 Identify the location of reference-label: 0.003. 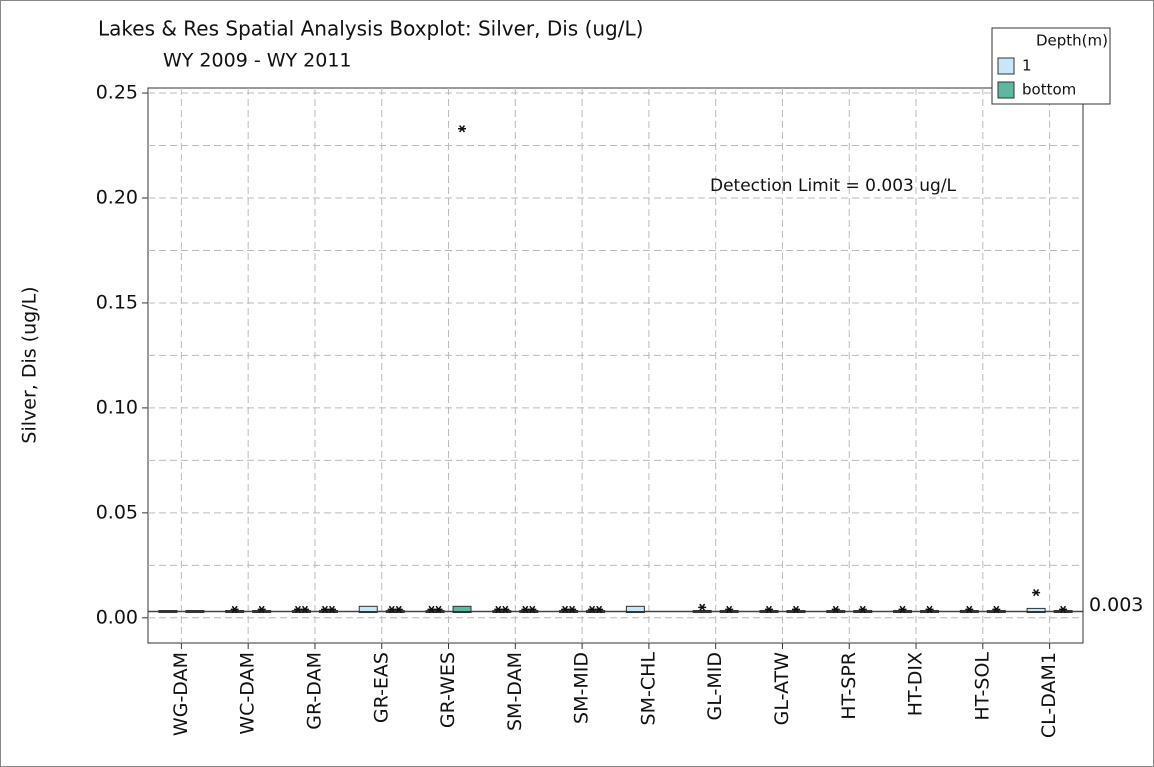
(1116, 605).